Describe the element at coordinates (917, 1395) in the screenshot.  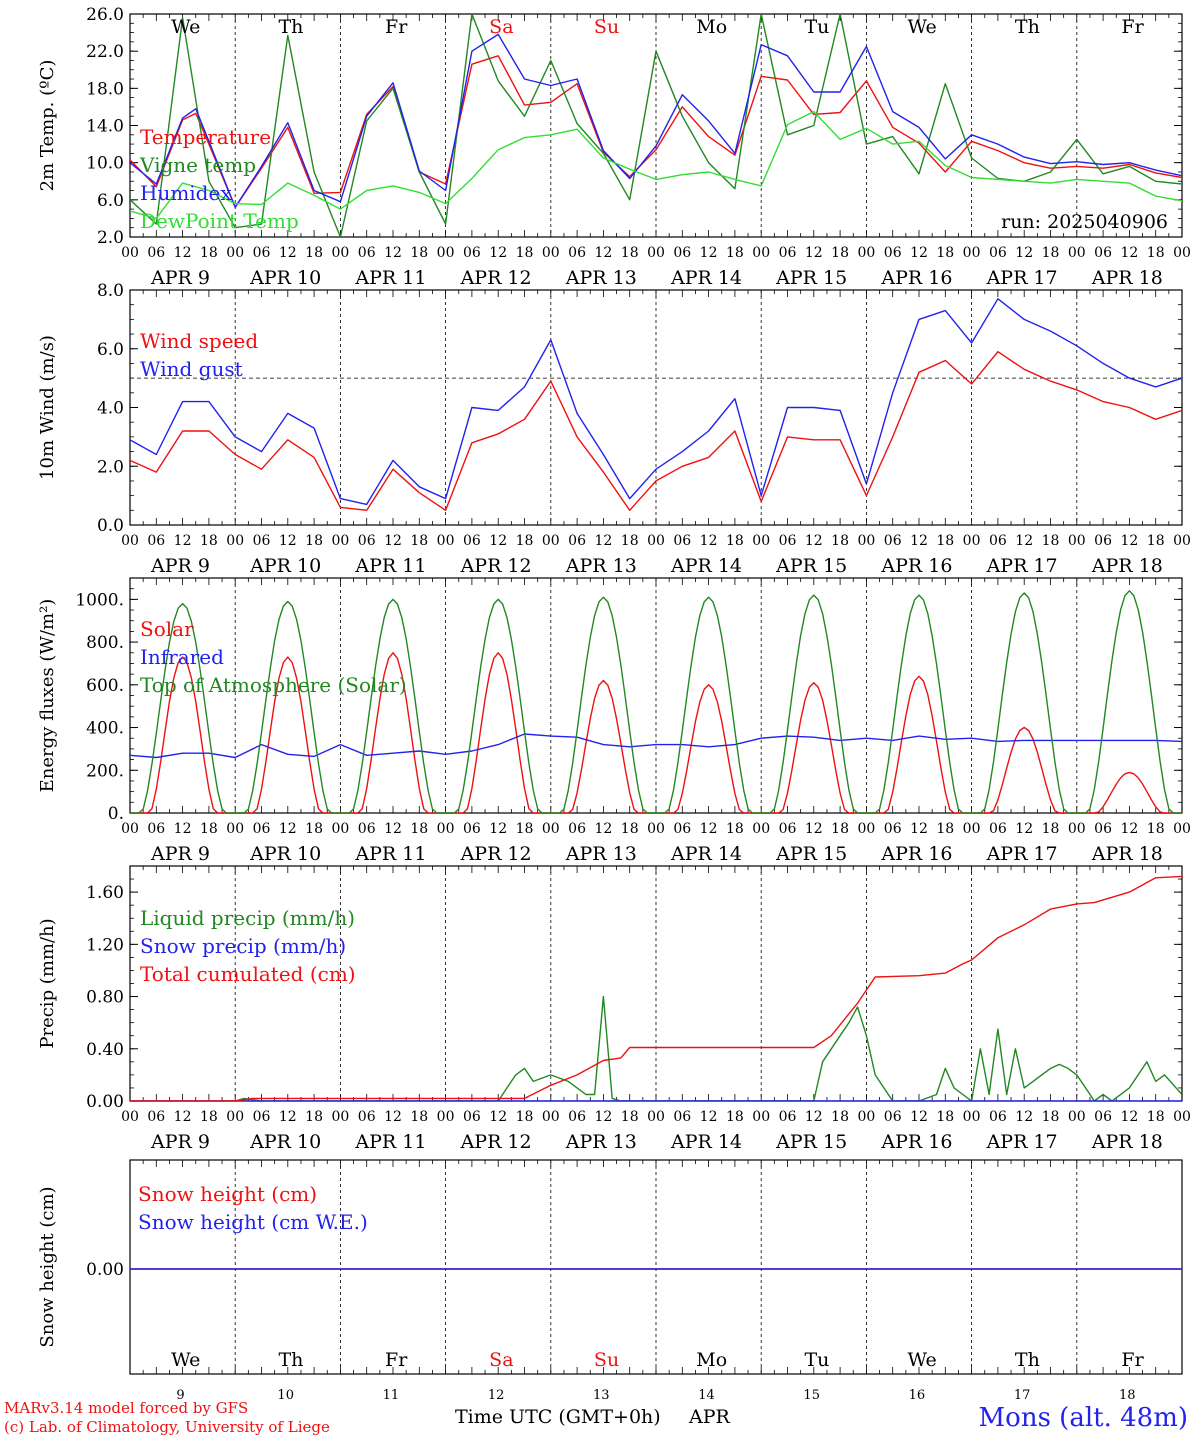
I see `day-number-label: 16` at that location.